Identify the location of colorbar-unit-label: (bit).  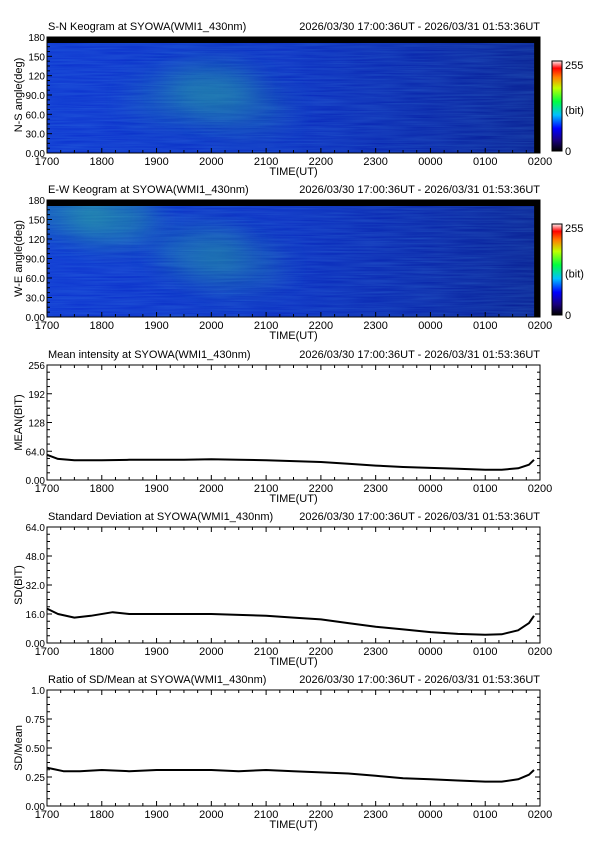
(574, 111).